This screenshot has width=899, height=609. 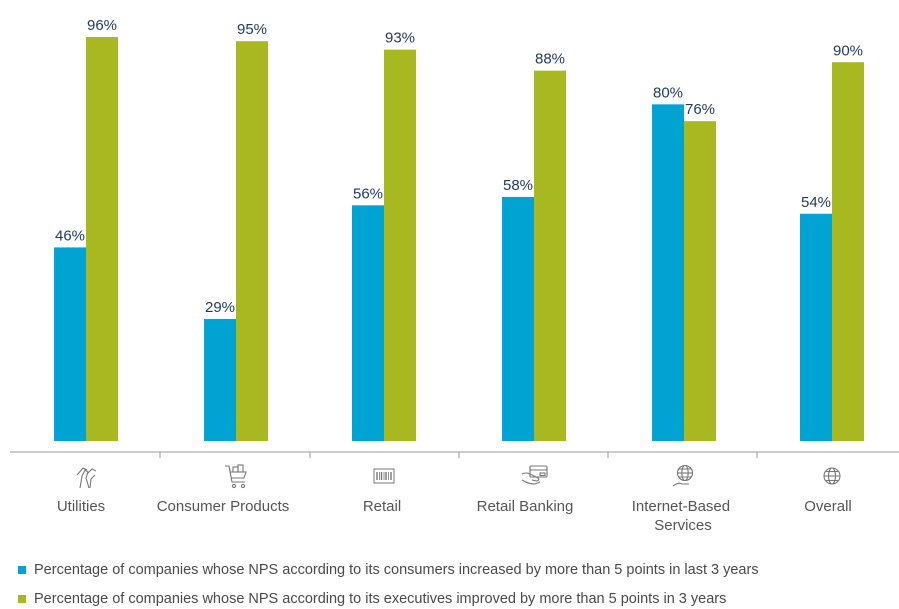 What do you see at coordinates (102, 25) in the screenshot?
I see `value-label-utilities-executives: 96%` at bounding box center [102, 25].